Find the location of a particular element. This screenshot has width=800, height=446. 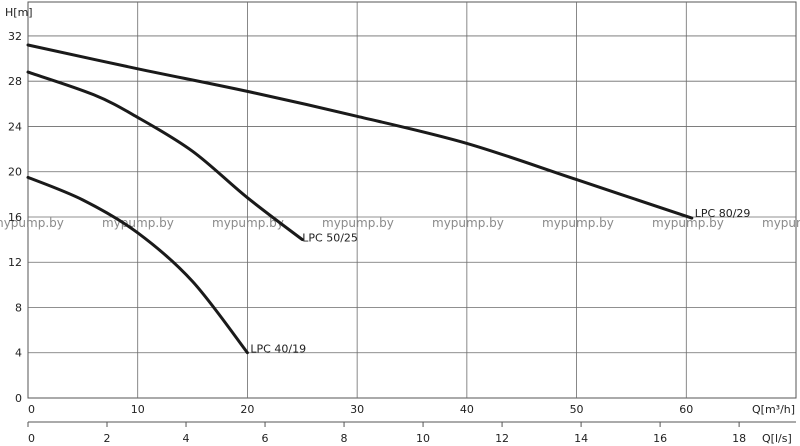

y-tick-label: 24 is located at coordinates (15, 126).